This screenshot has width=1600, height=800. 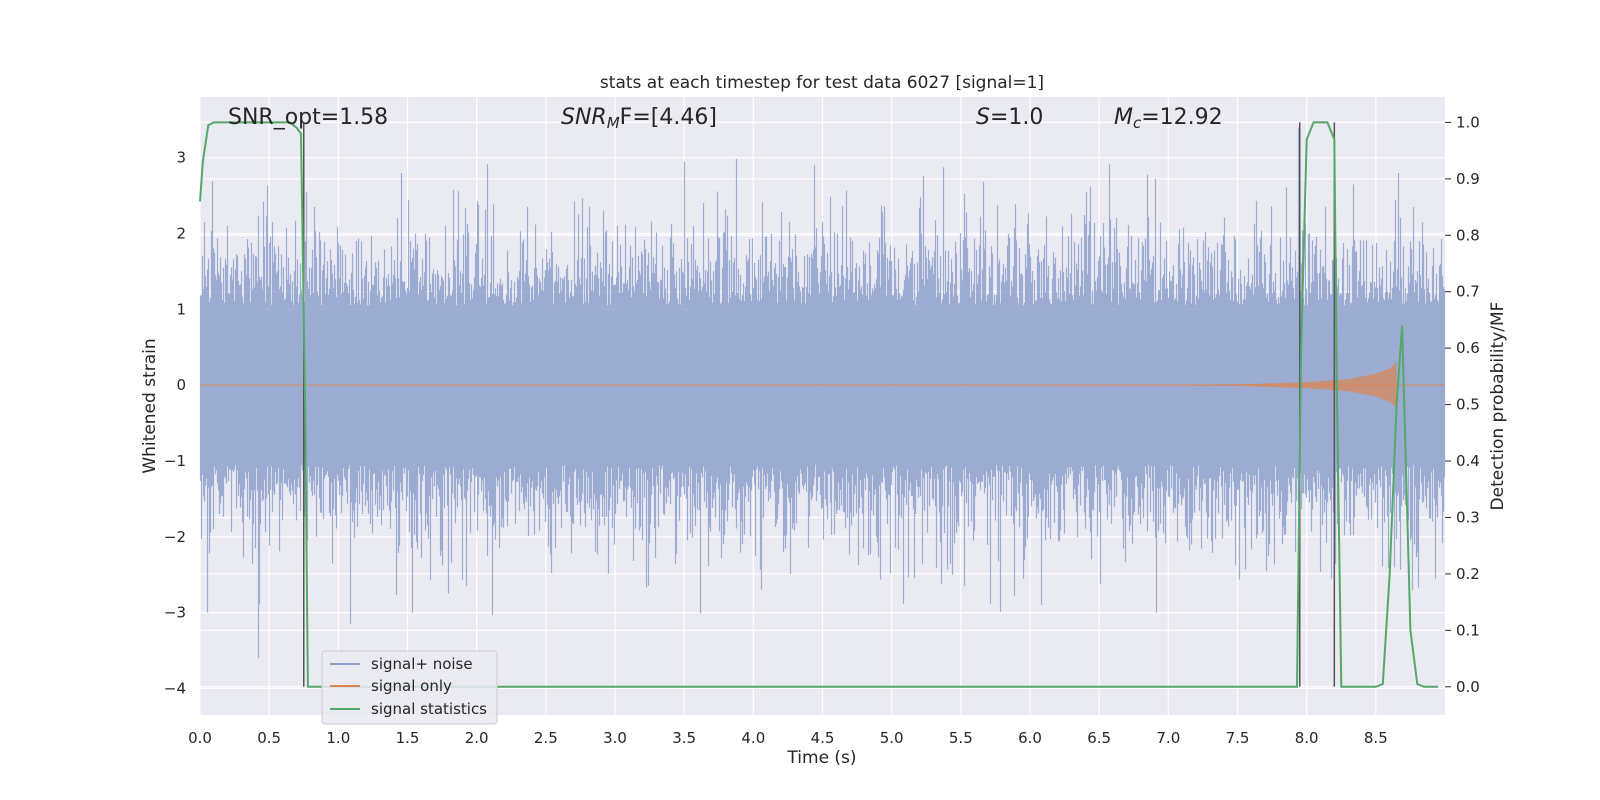 I want to click on y-right-tick-label: 0.2, so click(x=1468, y=574).